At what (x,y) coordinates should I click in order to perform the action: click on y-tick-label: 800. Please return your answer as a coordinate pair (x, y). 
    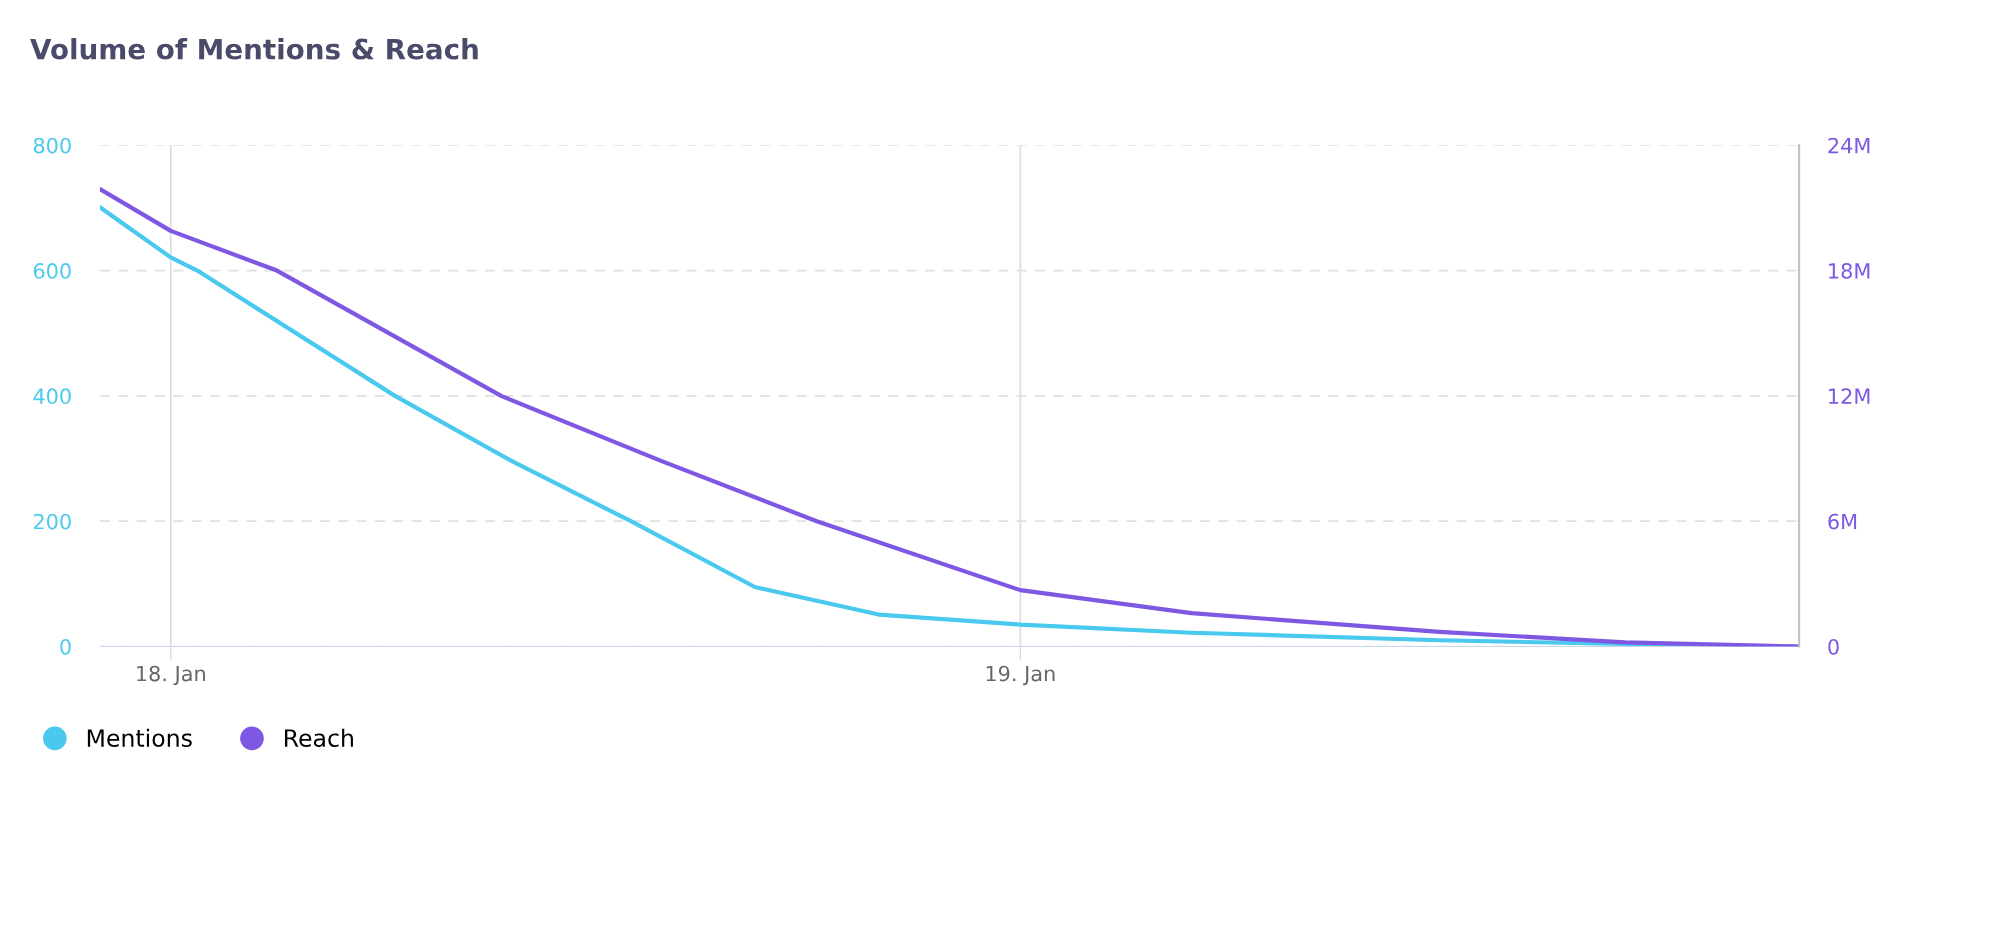
    Looking at the image, I should click on (52, 145).